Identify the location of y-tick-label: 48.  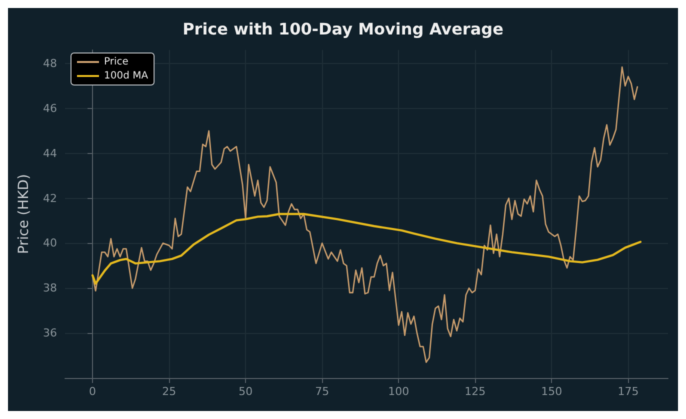
(50, 63).